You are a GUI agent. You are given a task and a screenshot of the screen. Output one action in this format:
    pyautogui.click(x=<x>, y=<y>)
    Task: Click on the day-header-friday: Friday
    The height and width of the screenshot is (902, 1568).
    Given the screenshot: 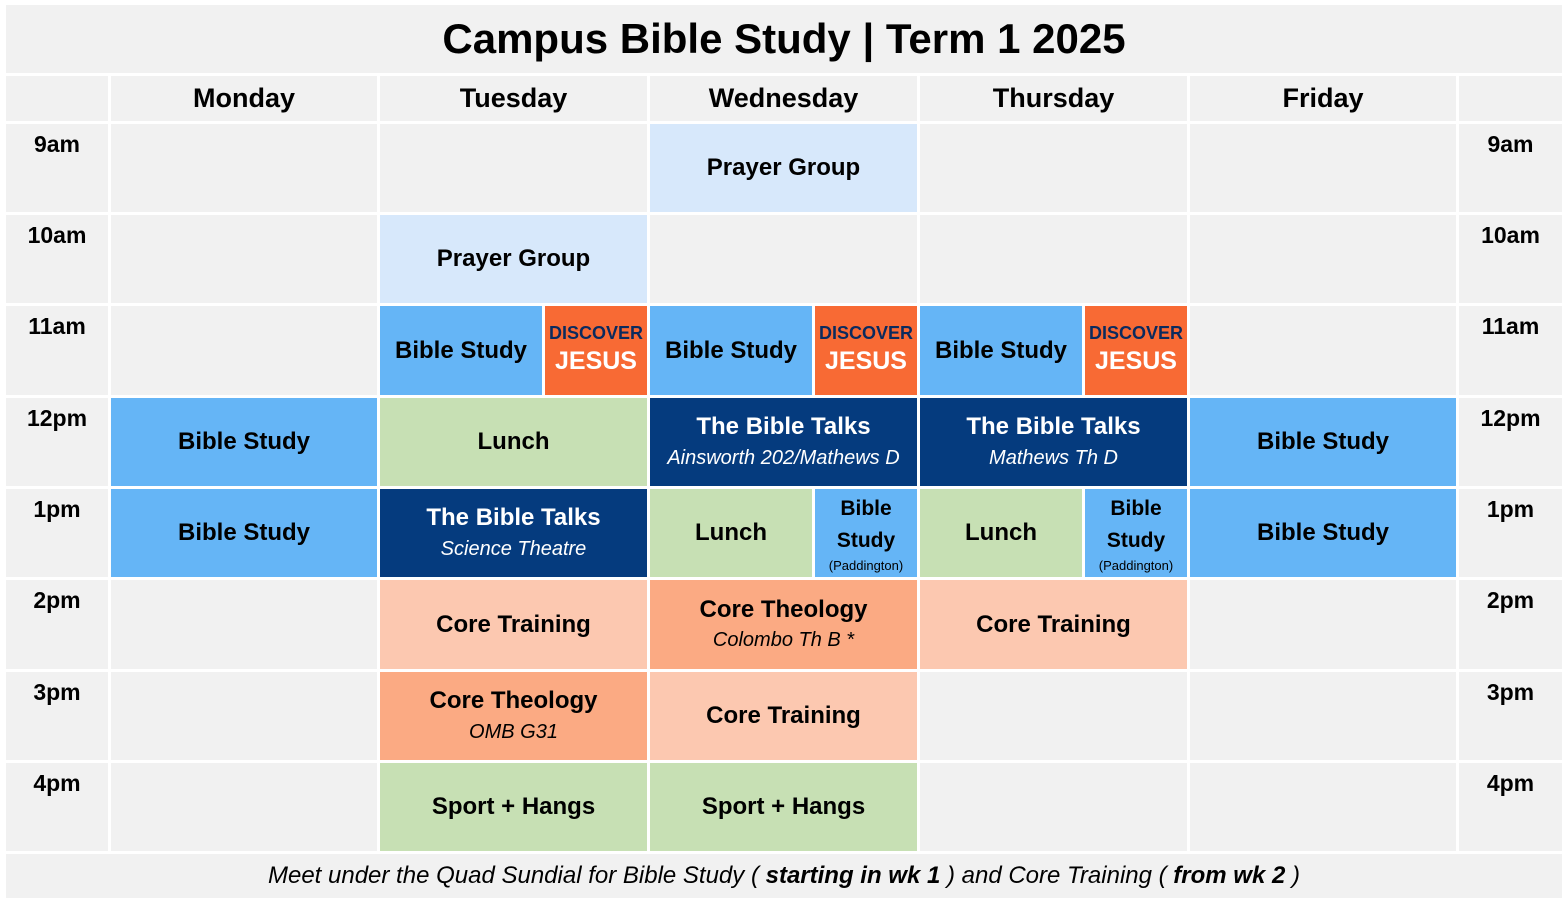 What is the action you would take?
    pyautogui.click(x=1323, y=98)
    